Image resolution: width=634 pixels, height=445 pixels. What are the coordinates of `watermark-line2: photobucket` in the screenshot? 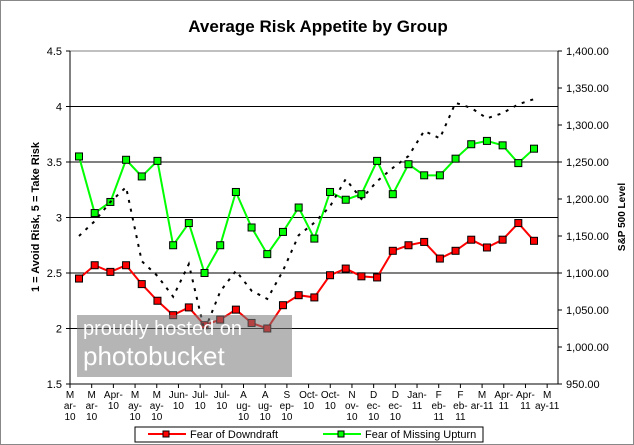 It's located at (154, 356).